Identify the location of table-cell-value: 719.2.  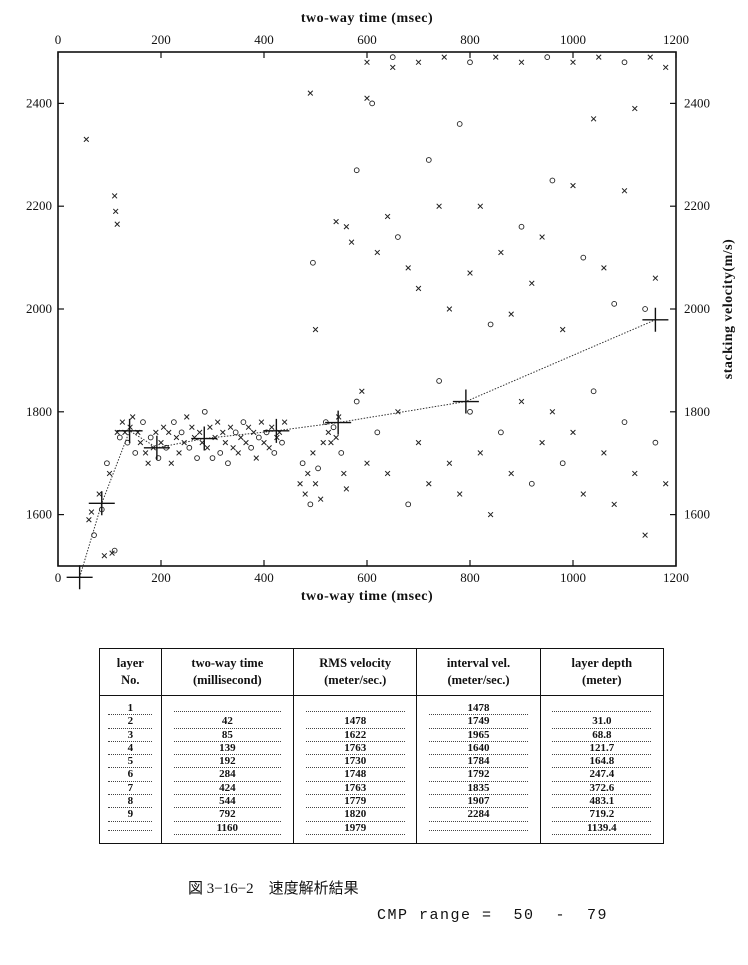
(602, 815).